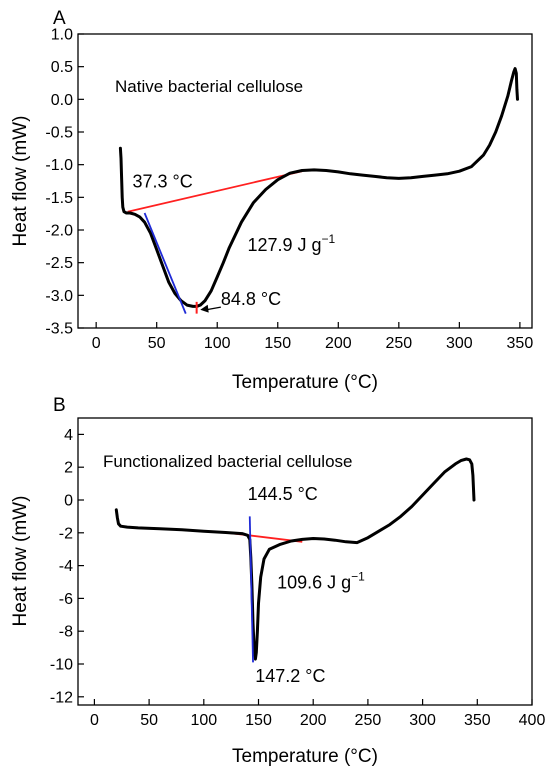 The image size is (550, 780). What do you see at coordinates (59, 405) in the screenshot?
I see `panel-b-letter: B` at bounding box center [59, 405].